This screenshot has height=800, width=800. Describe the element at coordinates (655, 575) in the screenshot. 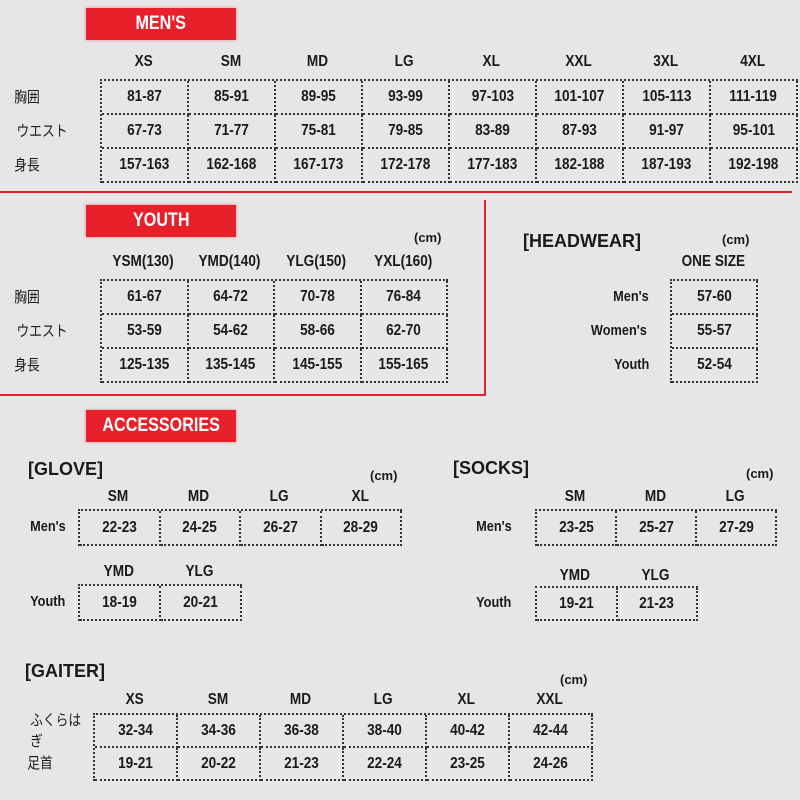

I see `socks-youth-column-header-text: YLG` at that location.